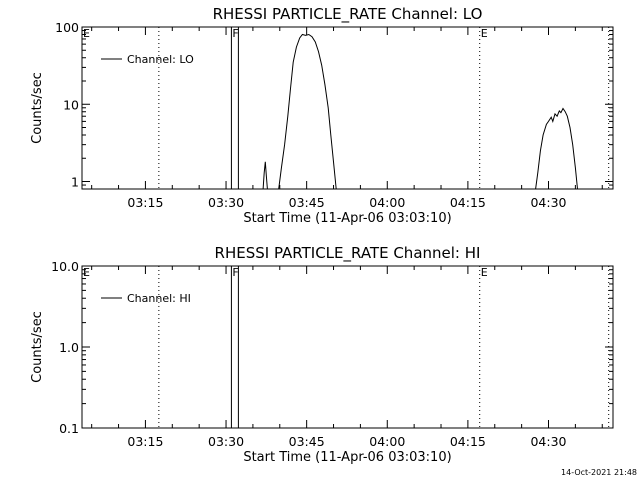 This screenshot has height=480, width=640. I want to click on chart-title: RHESSI PARTICLE_RATE Channel: LO, so click(348, 14).